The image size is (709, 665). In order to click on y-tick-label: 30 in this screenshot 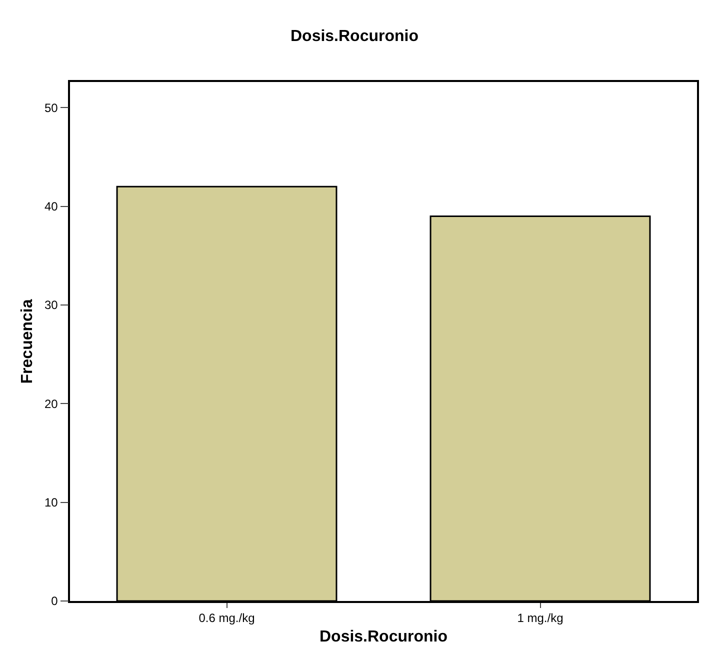, I will do `click(51, 305)`.